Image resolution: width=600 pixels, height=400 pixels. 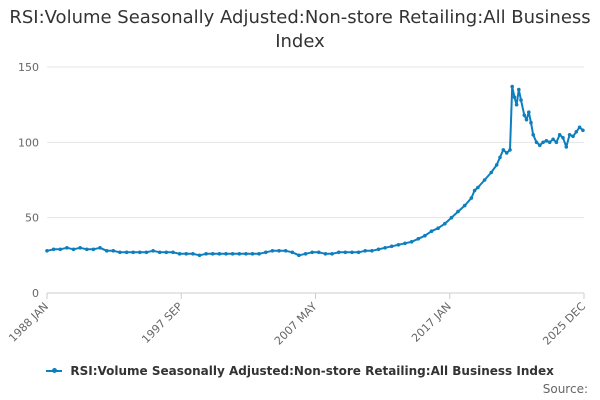 I want to click on x-tick-label: 2025 DEC, so click(x=564, y=324).